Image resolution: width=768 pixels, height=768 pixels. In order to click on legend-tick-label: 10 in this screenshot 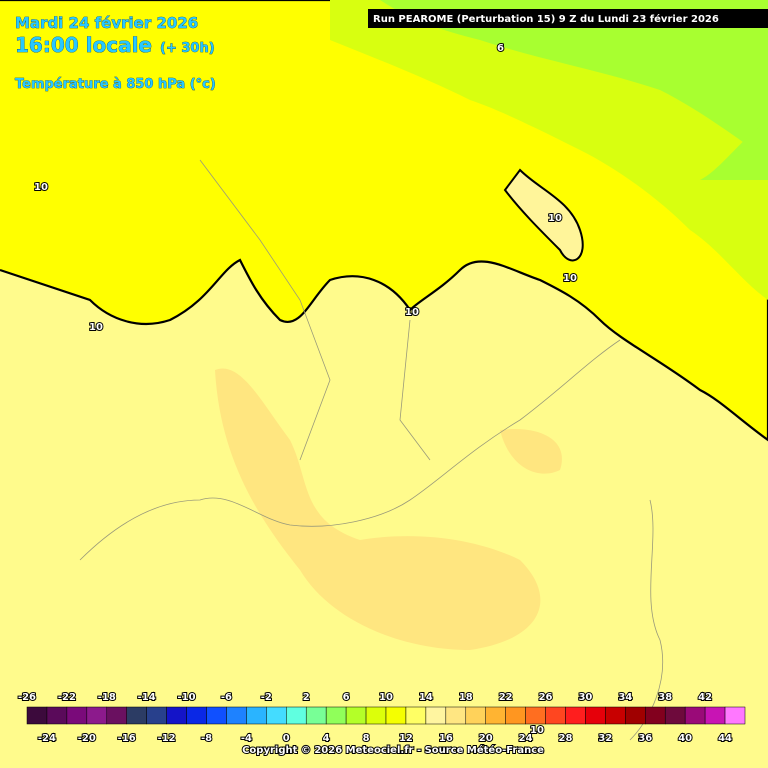, I will do `click(386, 697)`.